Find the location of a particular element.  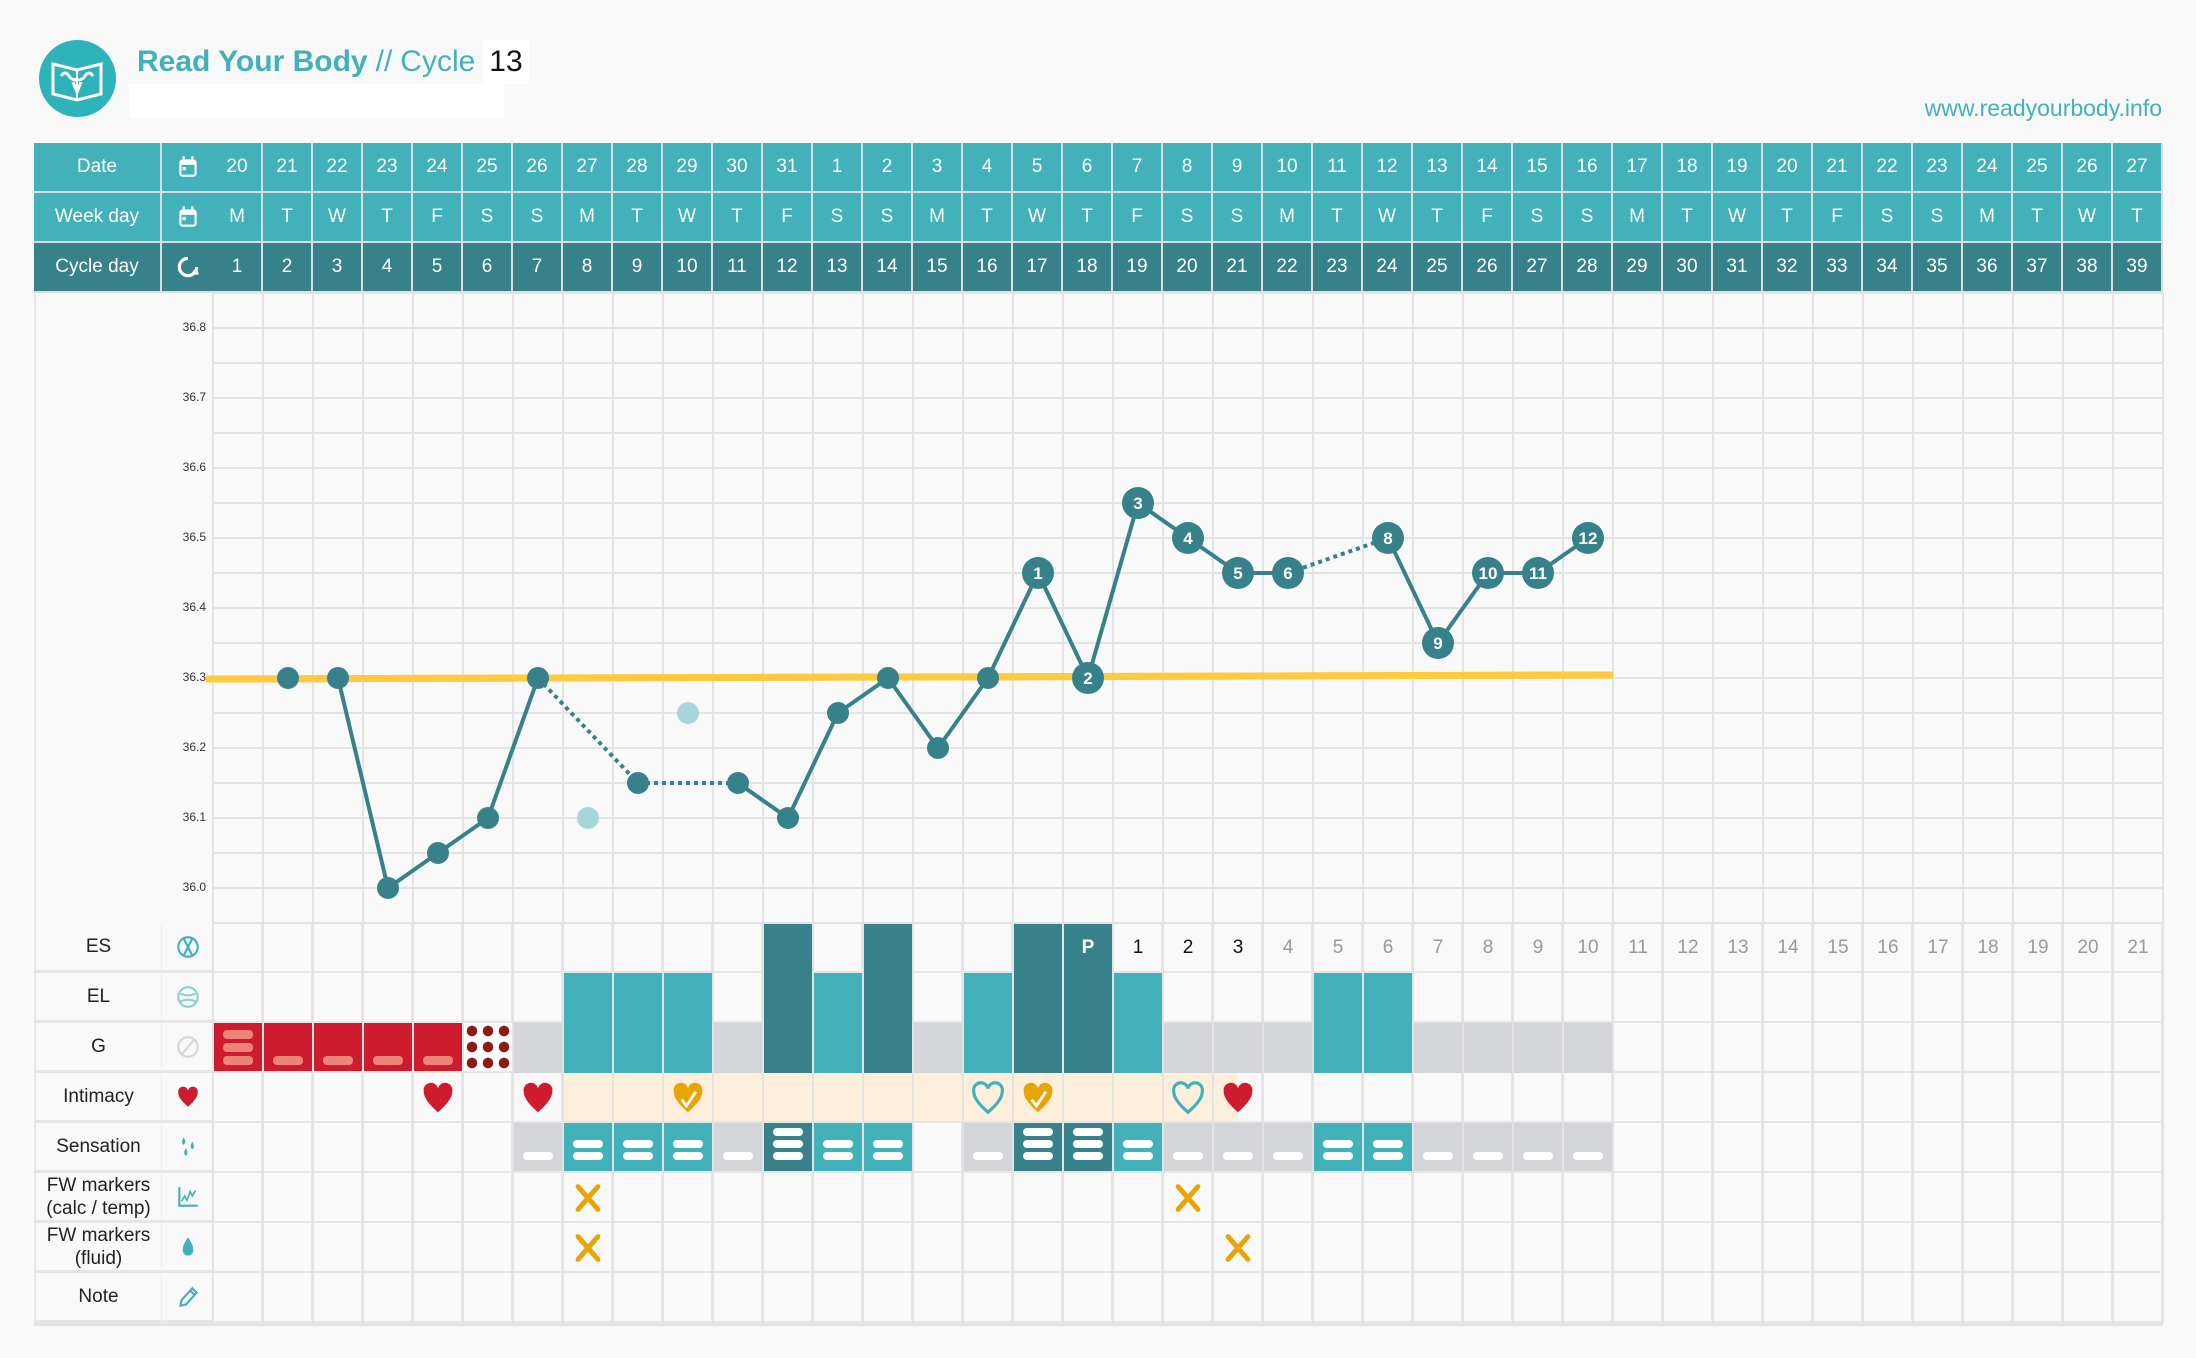

cycle-day-cell: 13 is located at coordinates (838, 268).